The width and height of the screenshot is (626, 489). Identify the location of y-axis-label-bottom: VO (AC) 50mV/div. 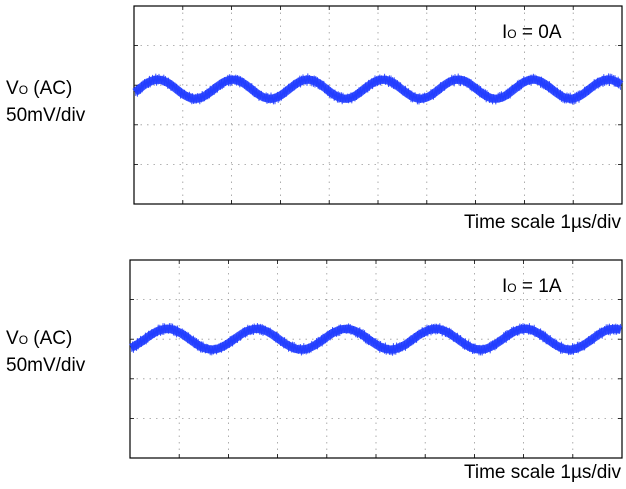
(46, 352).